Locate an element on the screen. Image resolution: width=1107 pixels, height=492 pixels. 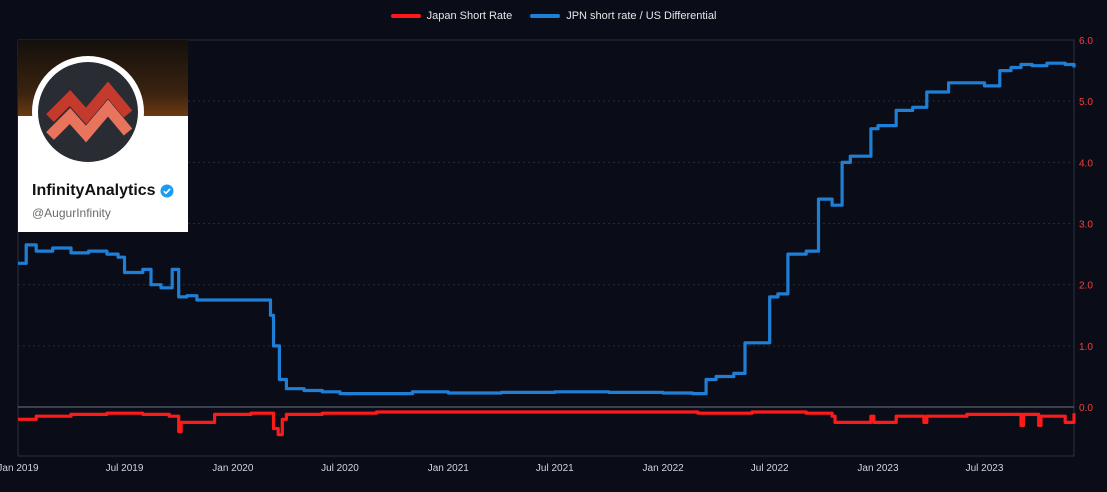
verified-badge-icon is located at coordinates (167, 191).